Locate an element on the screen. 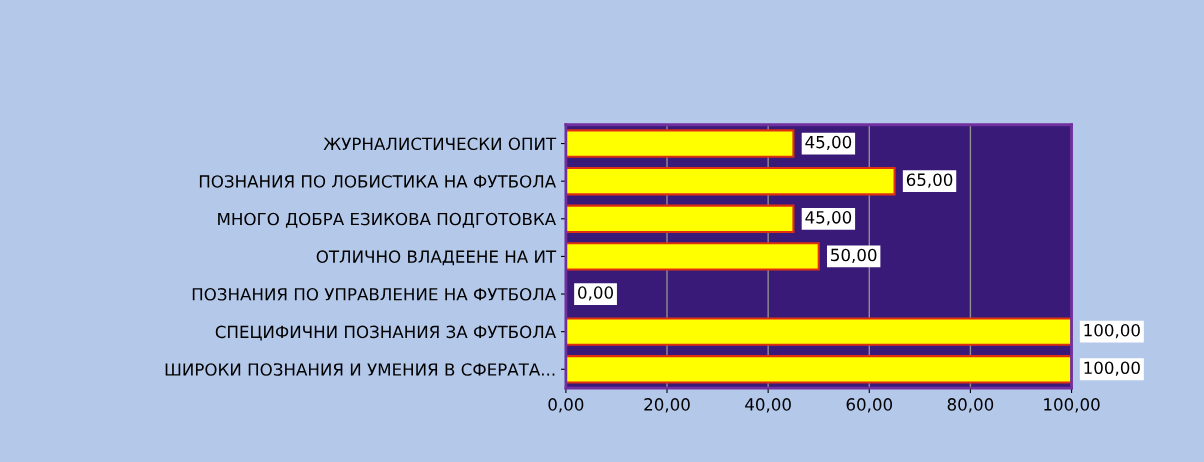  data-label: 50,00 is located at coordinates (854, 255).